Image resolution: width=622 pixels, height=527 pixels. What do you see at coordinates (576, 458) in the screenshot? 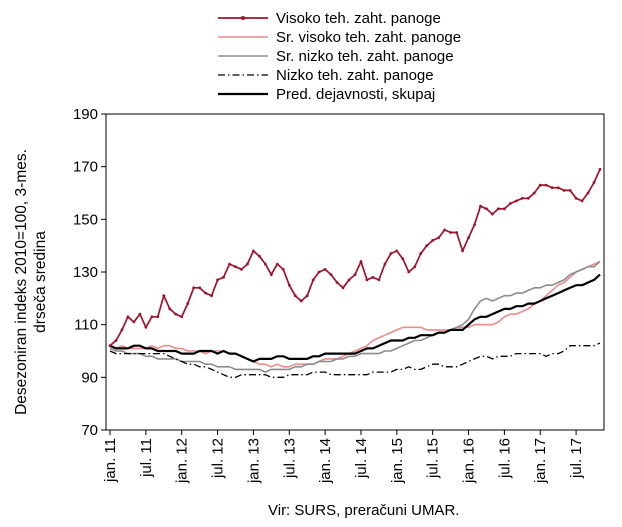
I see `x-tick-label: jul. 17` at bounding box center [576, 458].